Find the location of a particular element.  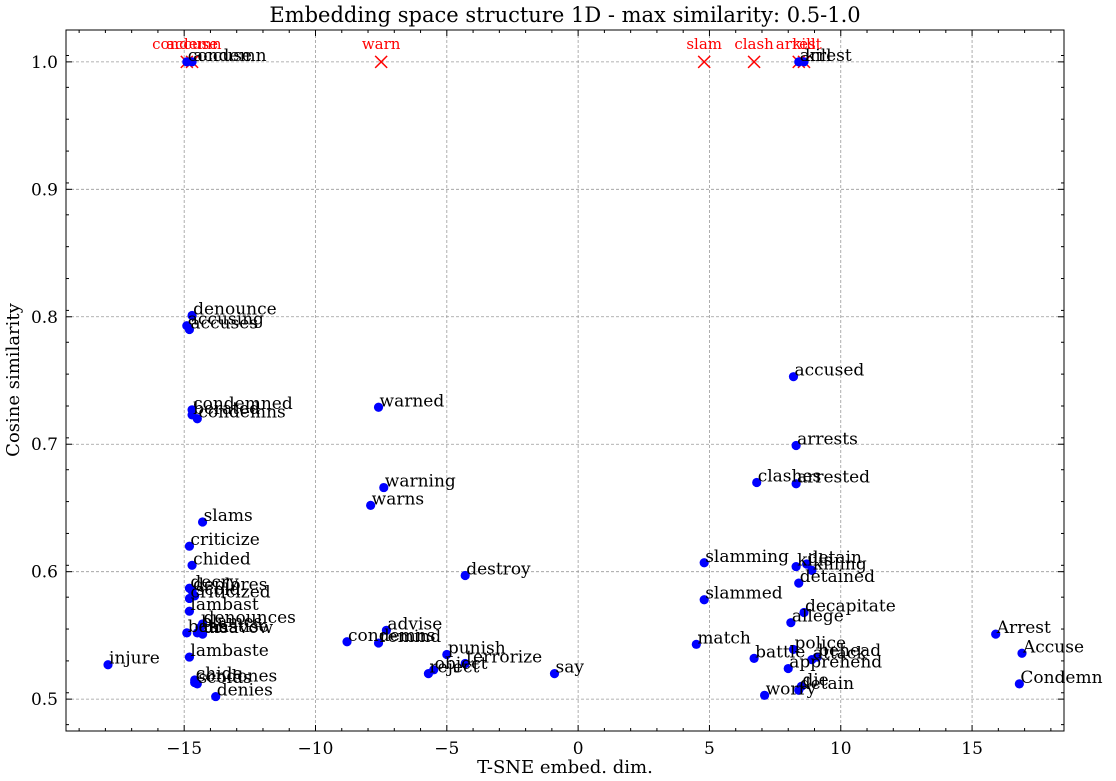

point-label: condemn is located at coordinates (227, 56).